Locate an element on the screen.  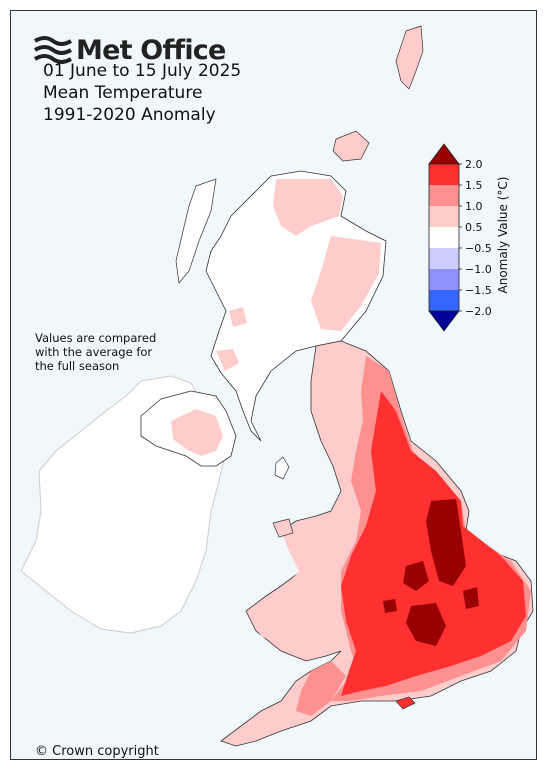
brand-name: Met Office is located at coordinates (151, 50).